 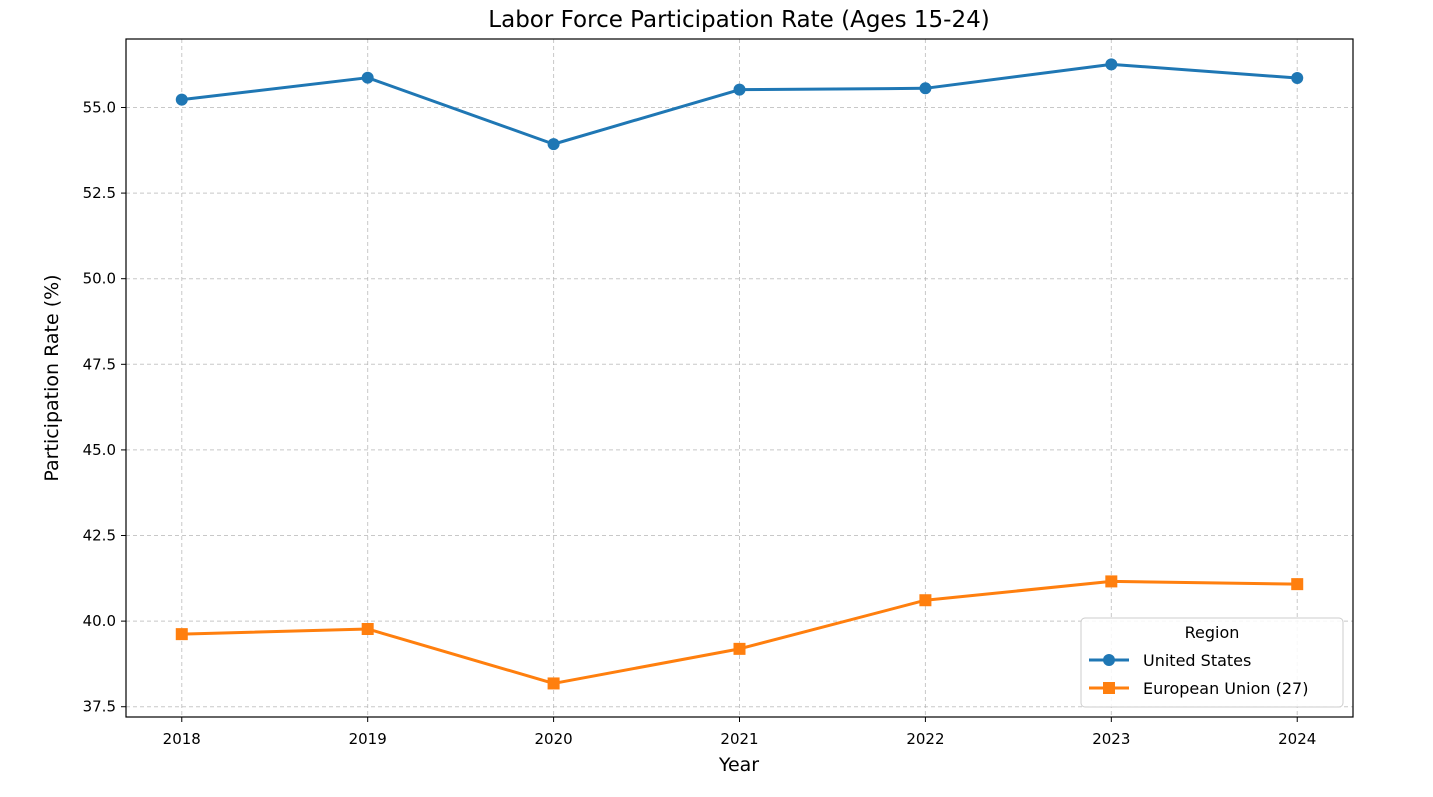 What do you see at coordinates (182, 739) in the screenshot?
I see `x-tick-label: 2018` at bounding box center [182, 739].